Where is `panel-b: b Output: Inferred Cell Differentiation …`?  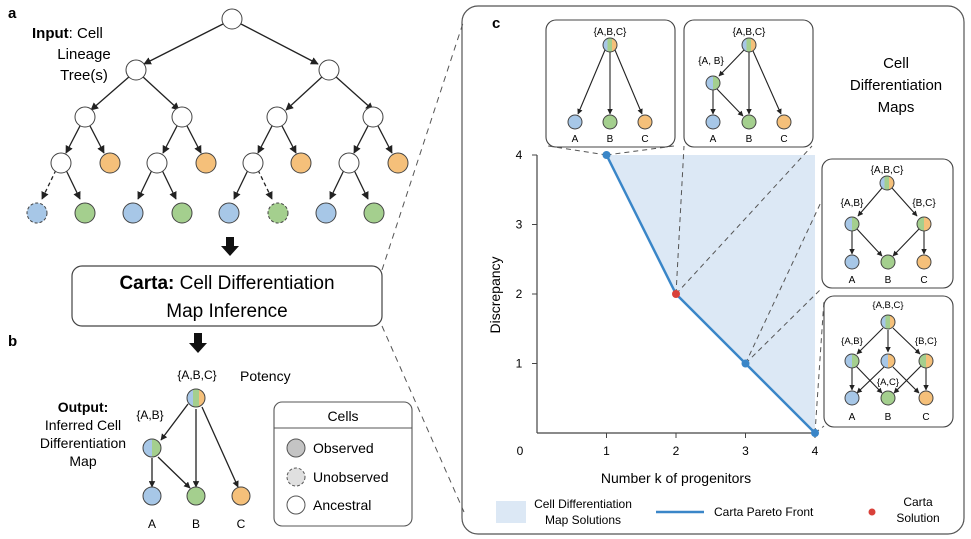 panel-b: b Output: Inferred Cell Differentiation … is located at coordinates (149, 432).